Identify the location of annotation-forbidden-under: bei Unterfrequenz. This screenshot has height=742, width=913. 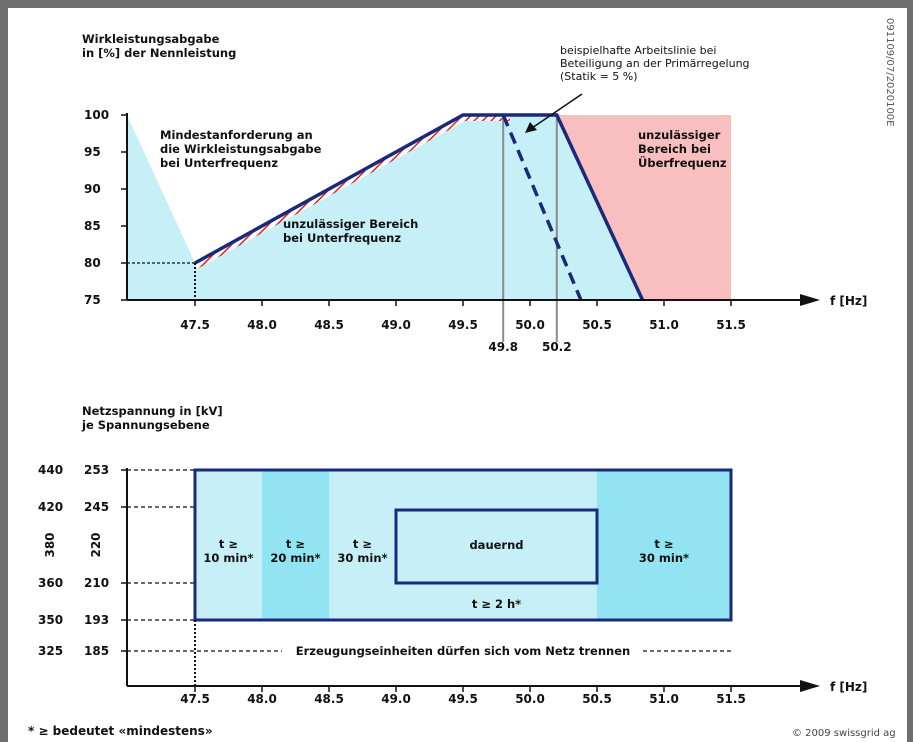
(342, 238).